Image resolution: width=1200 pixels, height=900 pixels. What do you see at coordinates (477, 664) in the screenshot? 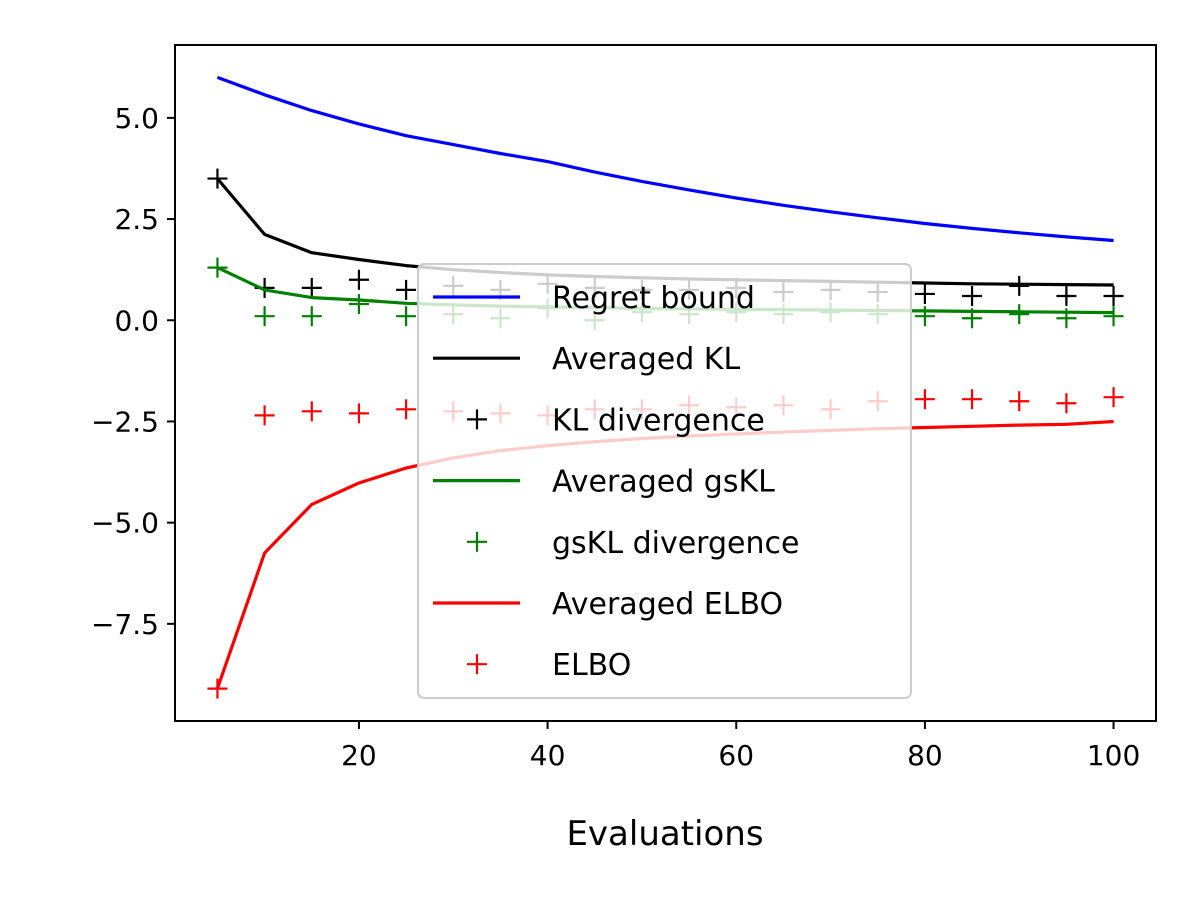
I see `legend-swatch-elbo` at bounding box center [477, 664].